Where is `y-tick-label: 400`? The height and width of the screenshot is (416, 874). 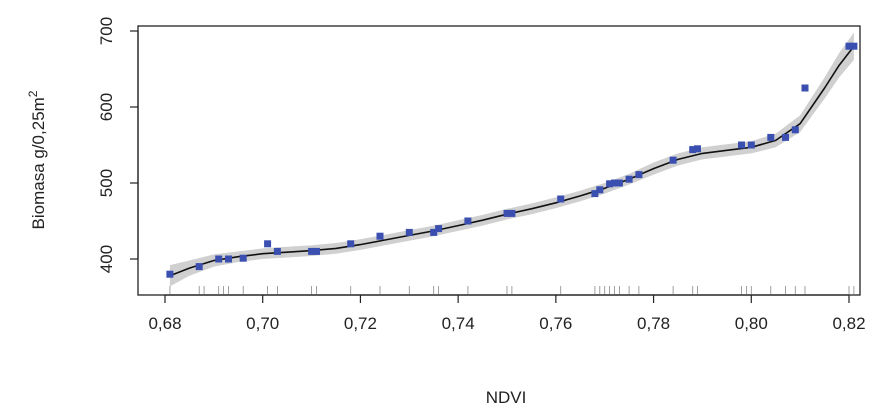
y-tick-label: 400 is located at coordinates (106, 259).